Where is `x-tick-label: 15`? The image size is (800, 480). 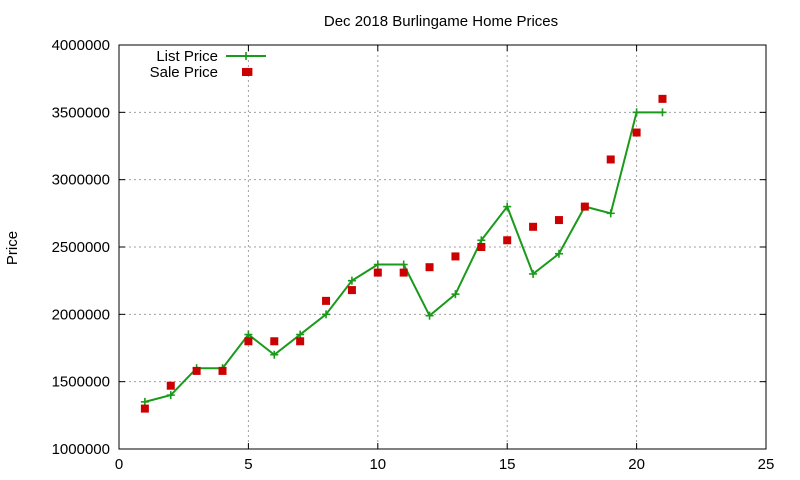
x-tick-label: 15 is located at coordinates (507, 464).